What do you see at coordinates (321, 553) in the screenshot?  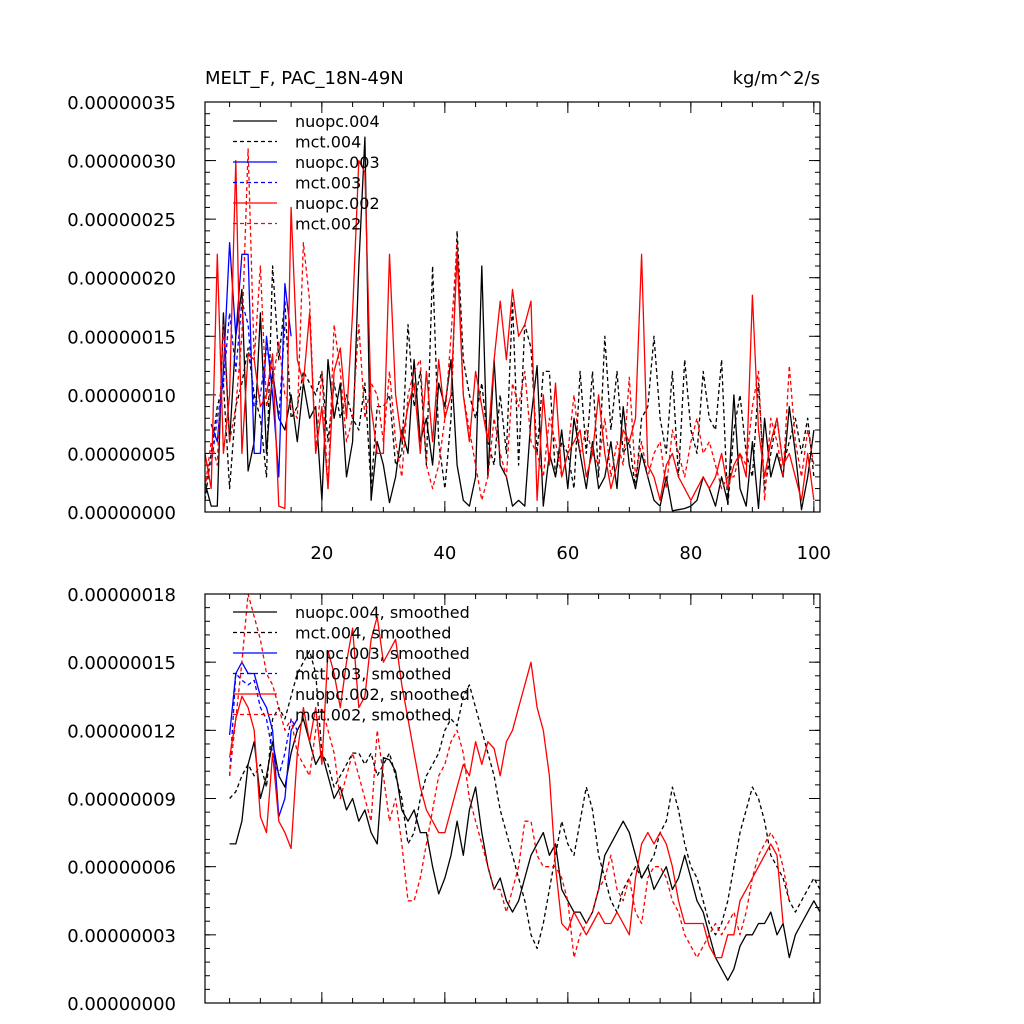 I see `x-tick-label: 20` at bounding box center [321, 553].